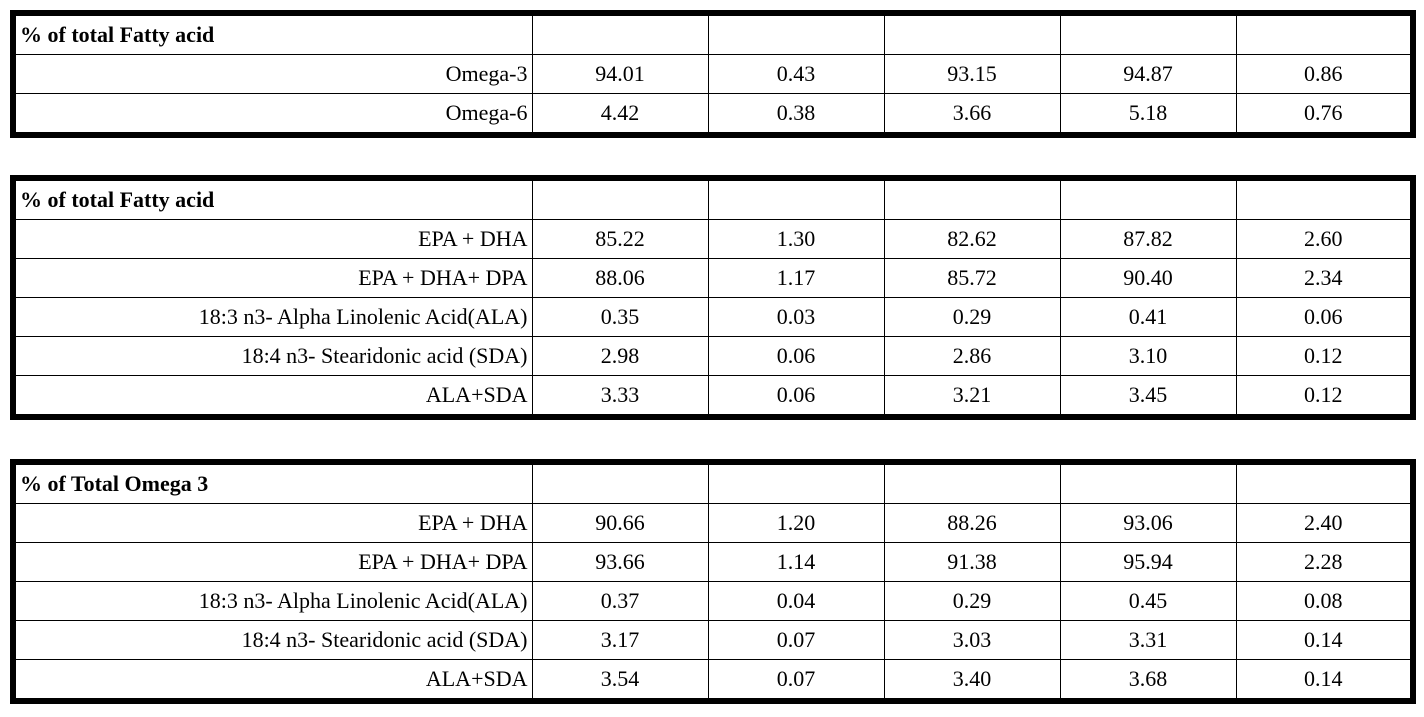 The height and width of the screenshot is (717, 1424). I want to click on table-cell: 0.29, so click(972, 601).